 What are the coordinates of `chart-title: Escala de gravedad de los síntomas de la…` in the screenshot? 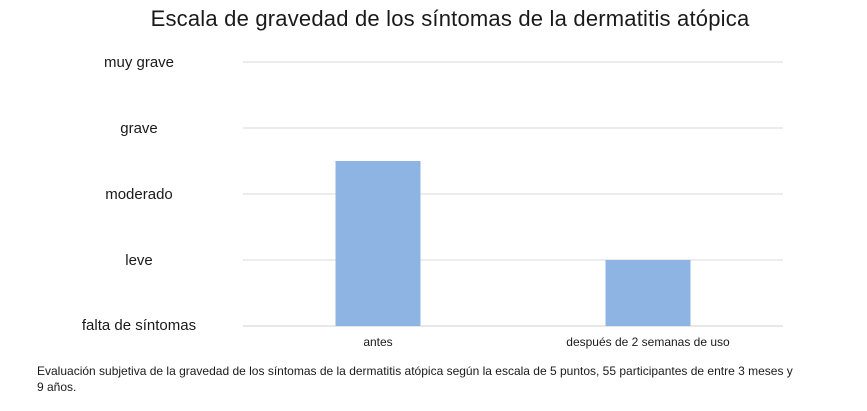 It's located at (450, 18).